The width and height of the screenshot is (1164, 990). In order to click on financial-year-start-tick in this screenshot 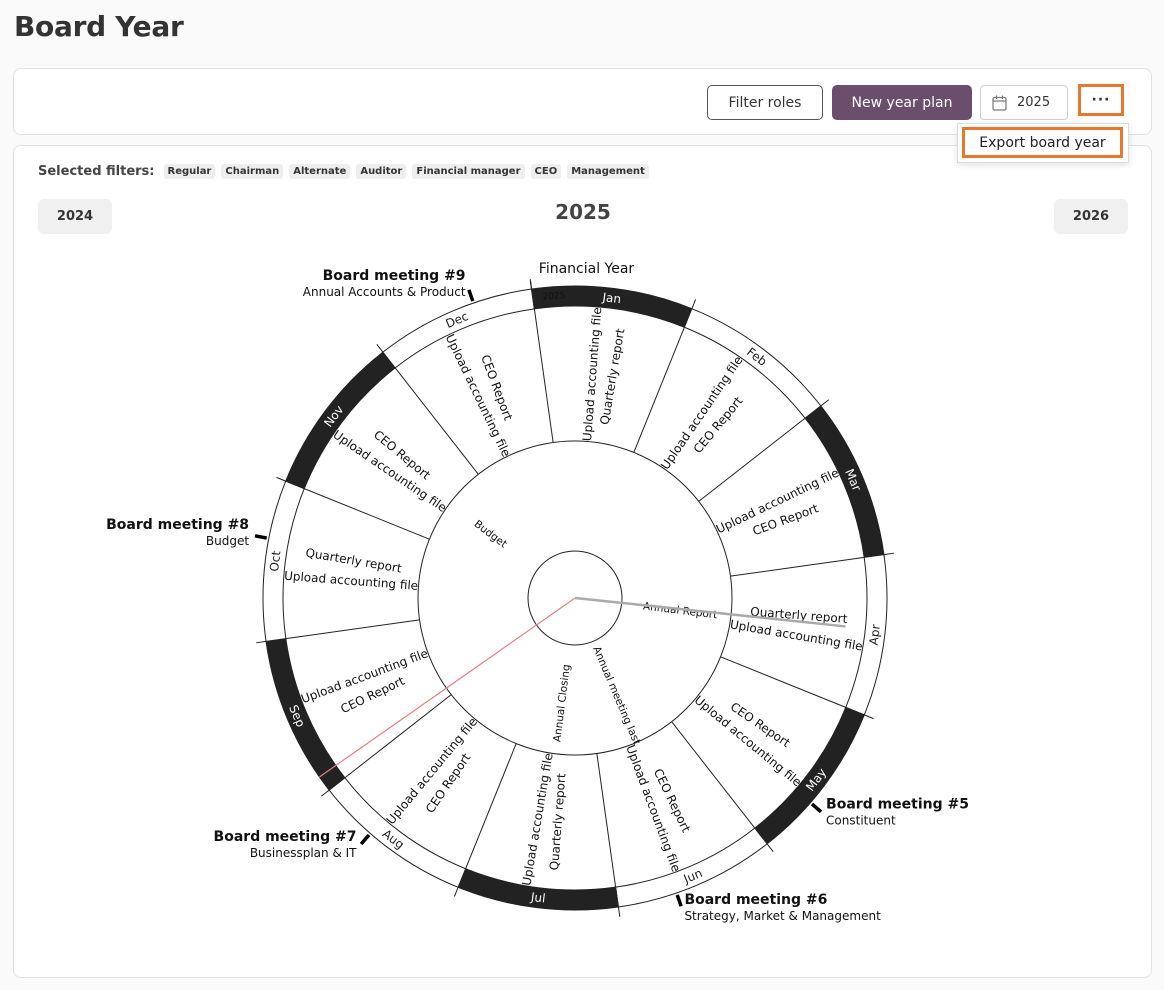, I will do `click(532, 295)`.